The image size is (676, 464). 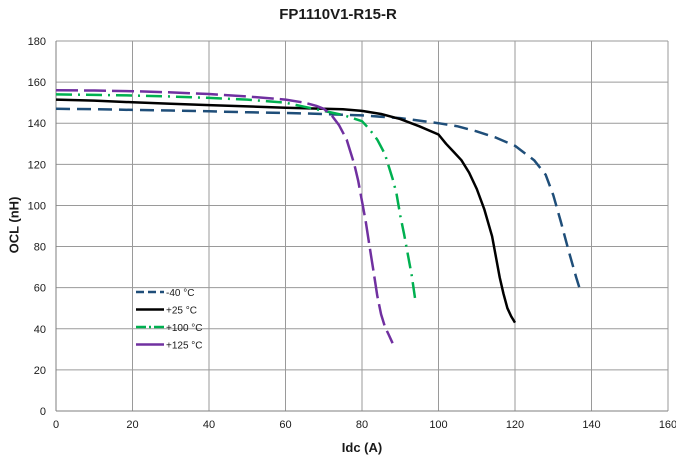 What do you see at coordinates (285, 425) in the screenshot?
I see `x-tick-label: 60` at bounding box center [285, 425].